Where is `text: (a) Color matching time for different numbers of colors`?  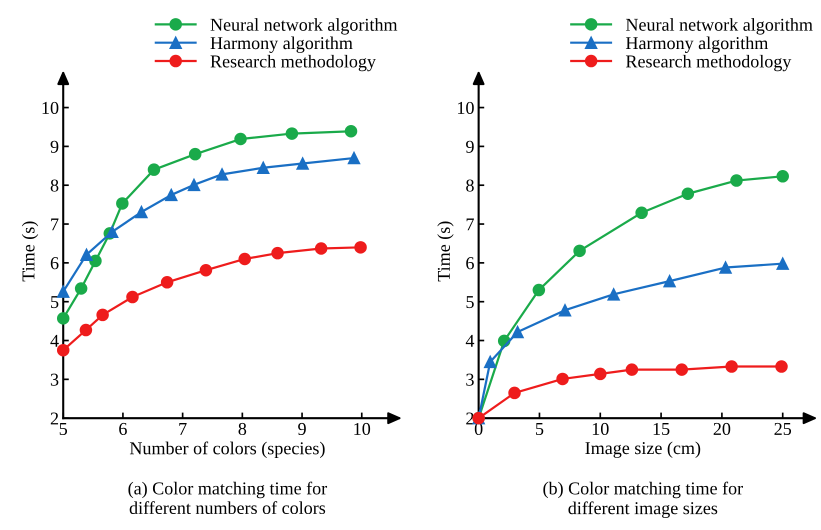
text: (a) Color matching time for different numbers of colors is located at coordinates (228, 498).